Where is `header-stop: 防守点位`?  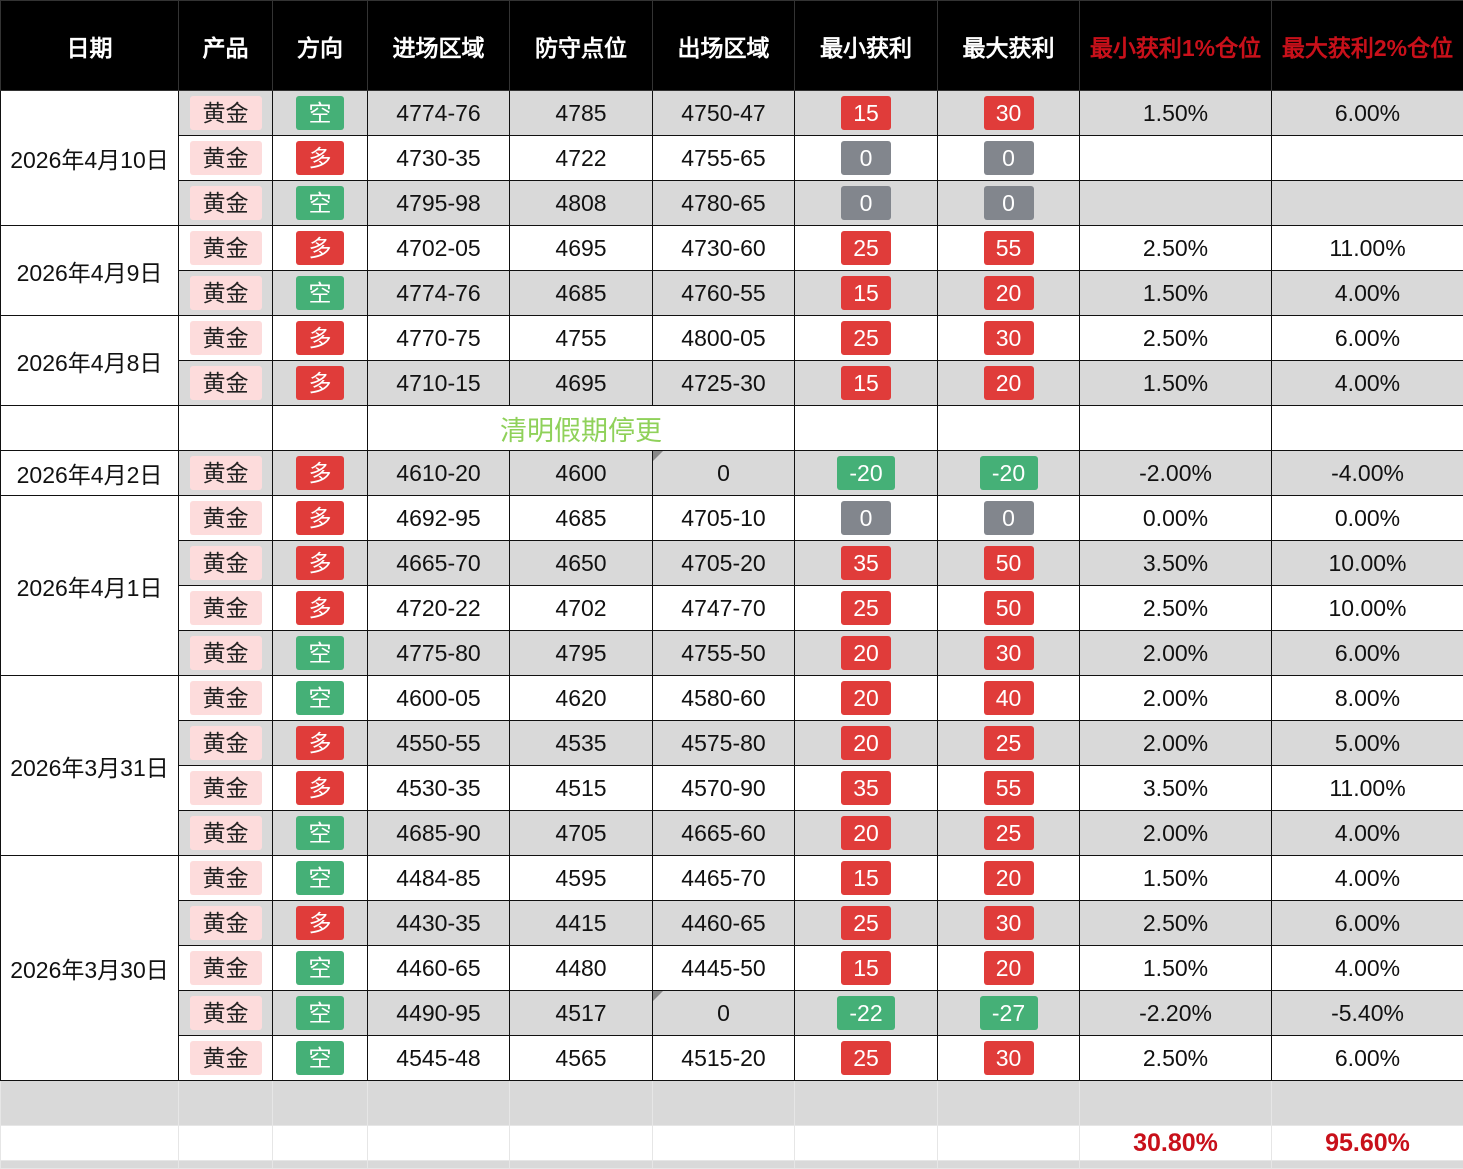 header-stop: 防守点位 is located at coordinates (581, 46).